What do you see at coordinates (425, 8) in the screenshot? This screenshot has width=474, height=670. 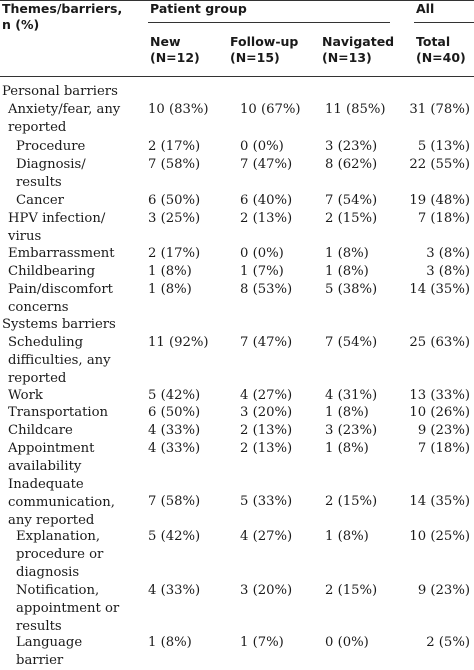 I see `header-all: All` at bounding box center [425, 8].